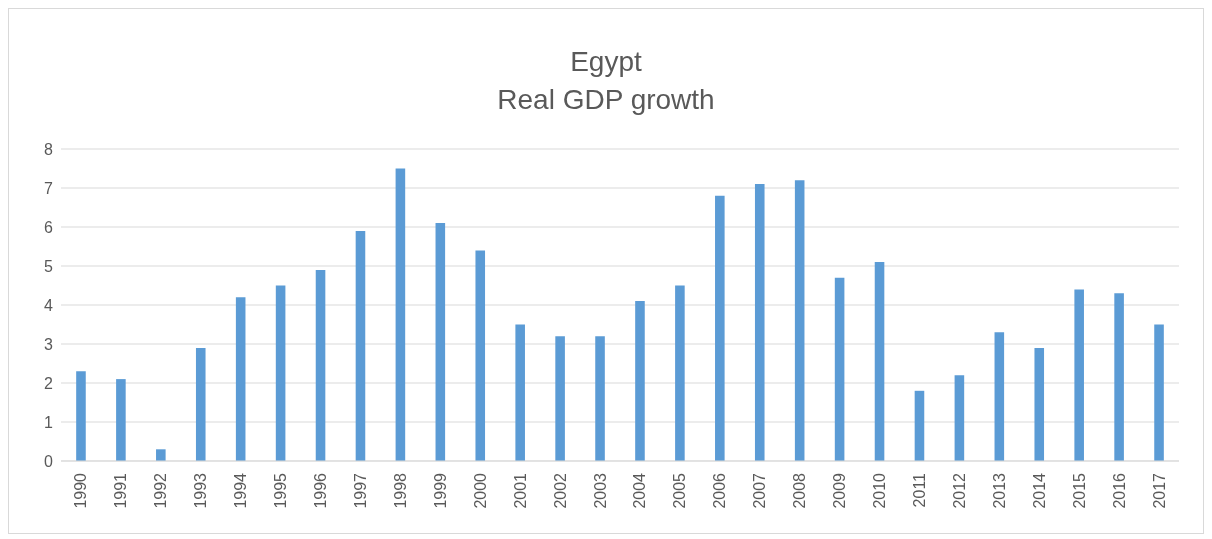 The image size is (1212, 539). I want to click on x-tick-label: 2006, so click(720, 490).